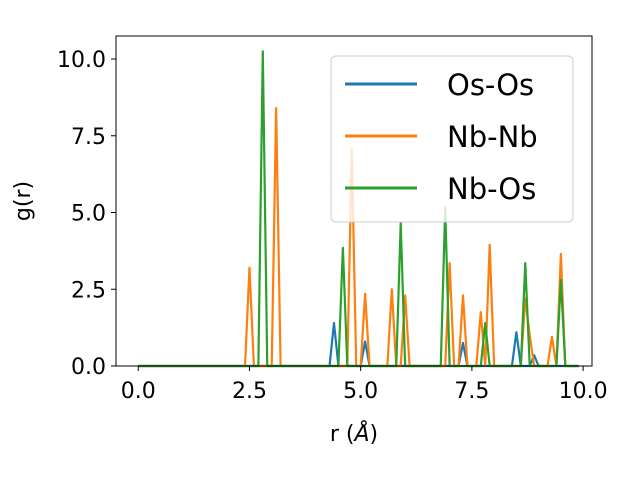 This screenshot has width=640, height=480. Describe the element at coordinates (491, 189) in the screenshot. I see `legend-label-nb-os: Nb-Os` at that location.